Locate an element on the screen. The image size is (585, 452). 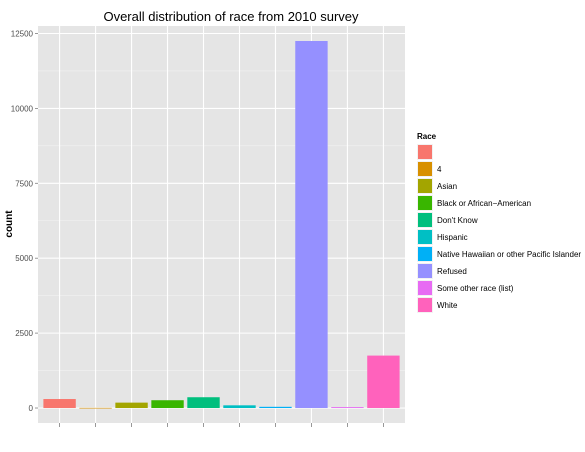
legend-label: Refused is located at coordinates (452, 271).